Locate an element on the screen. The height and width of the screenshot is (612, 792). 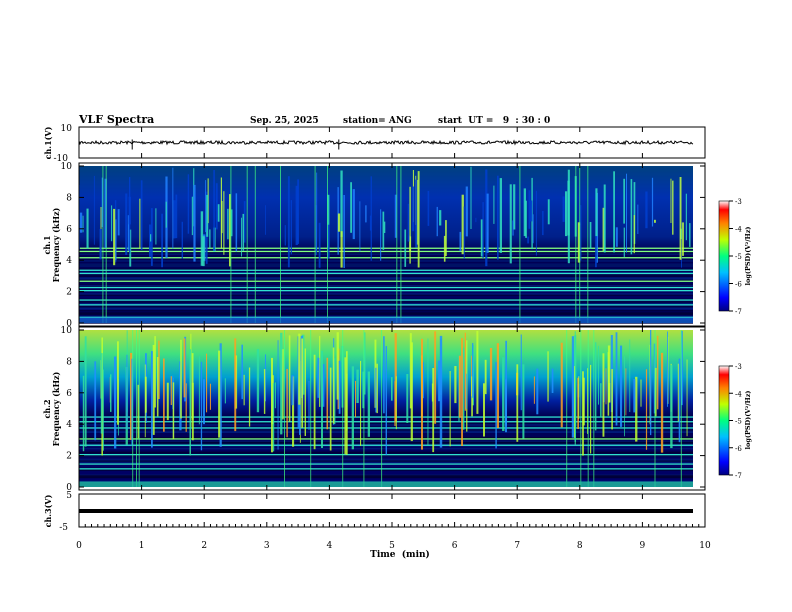
colorbar-1-tick-label: -5 is located at coordinates (738, 257).